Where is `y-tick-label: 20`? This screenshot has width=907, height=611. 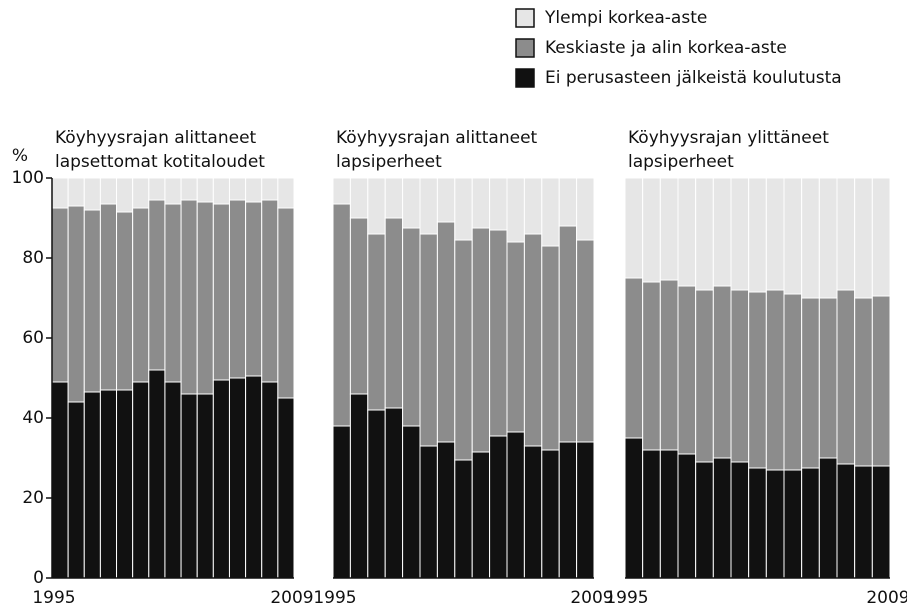
y-tick-label: 20 is located at coordinates (33, 498).